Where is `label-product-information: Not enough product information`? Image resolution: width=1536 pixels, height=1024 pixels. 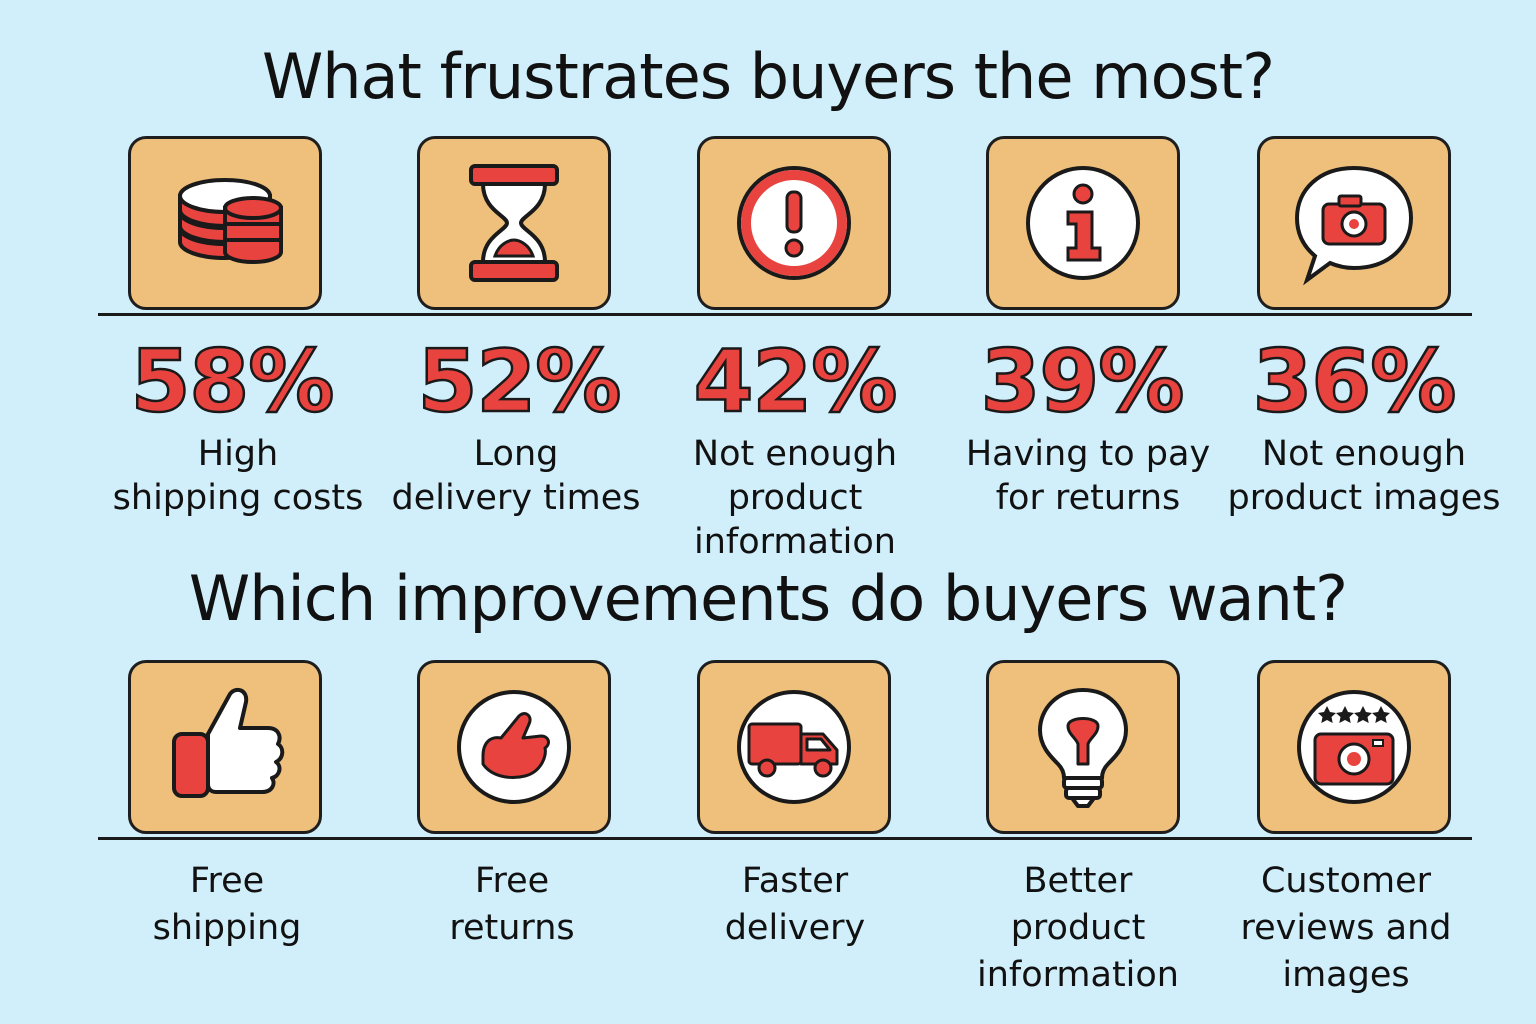 label-product-information: Not enough product information is located at coordinates (795, 498).